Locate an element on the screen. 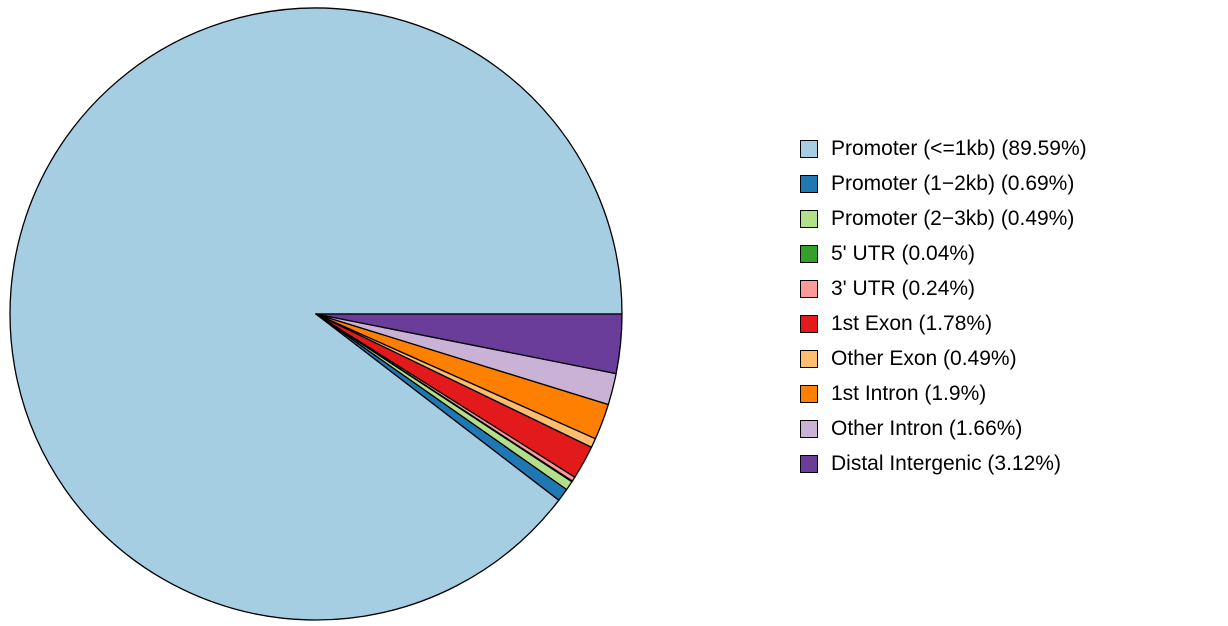 The image size is (1228, 626). legend-label: Other Intron (1.66%) is located at coordinates (927, 428).